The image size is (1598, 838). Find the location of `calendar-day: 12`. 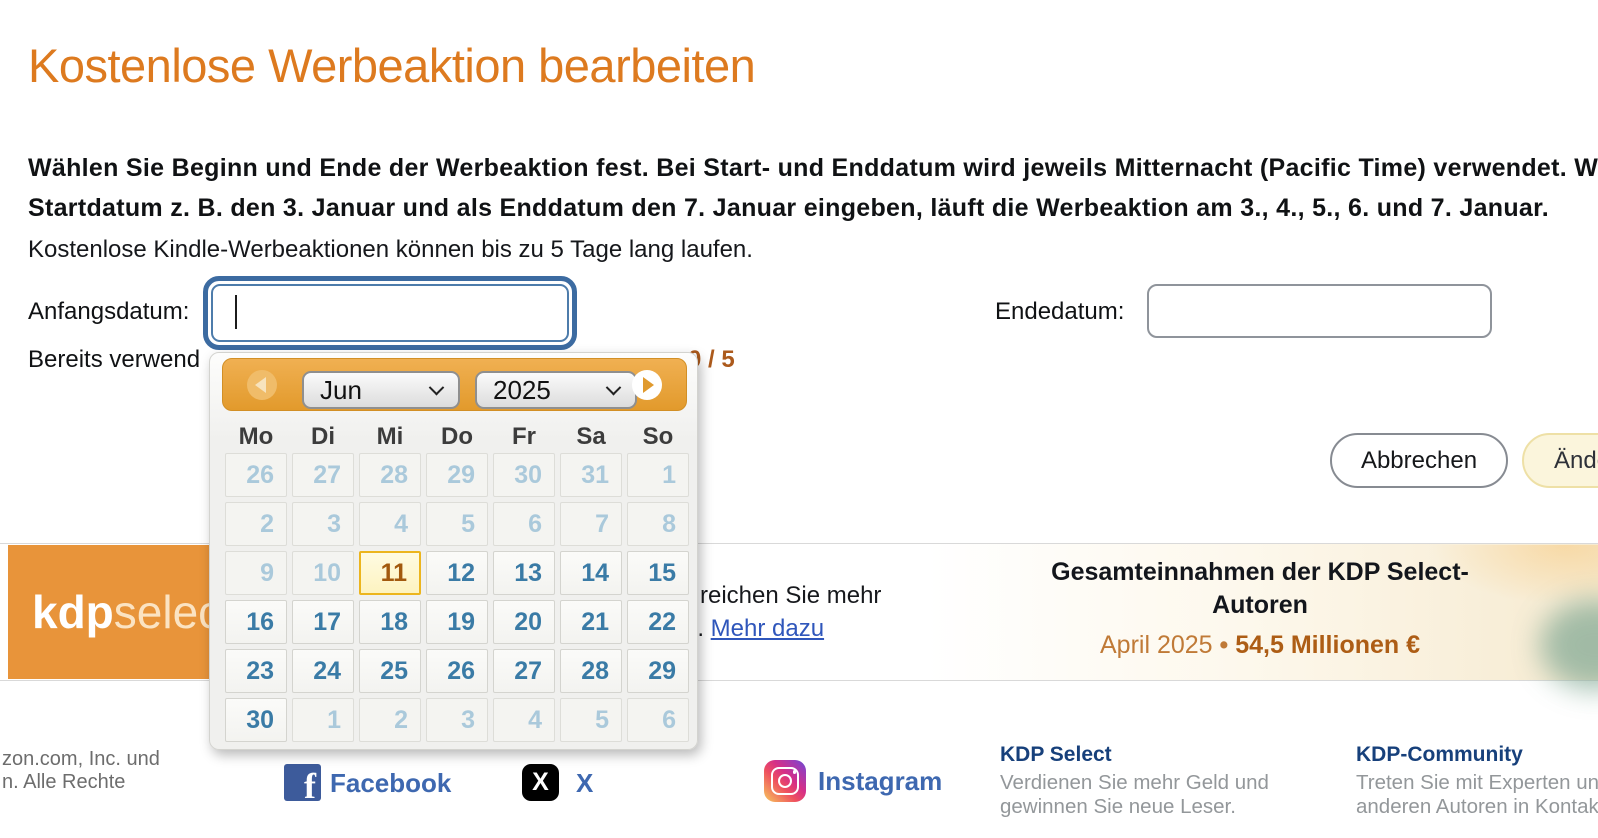

calendar-day: 12 is located at coordinates (457, 573).